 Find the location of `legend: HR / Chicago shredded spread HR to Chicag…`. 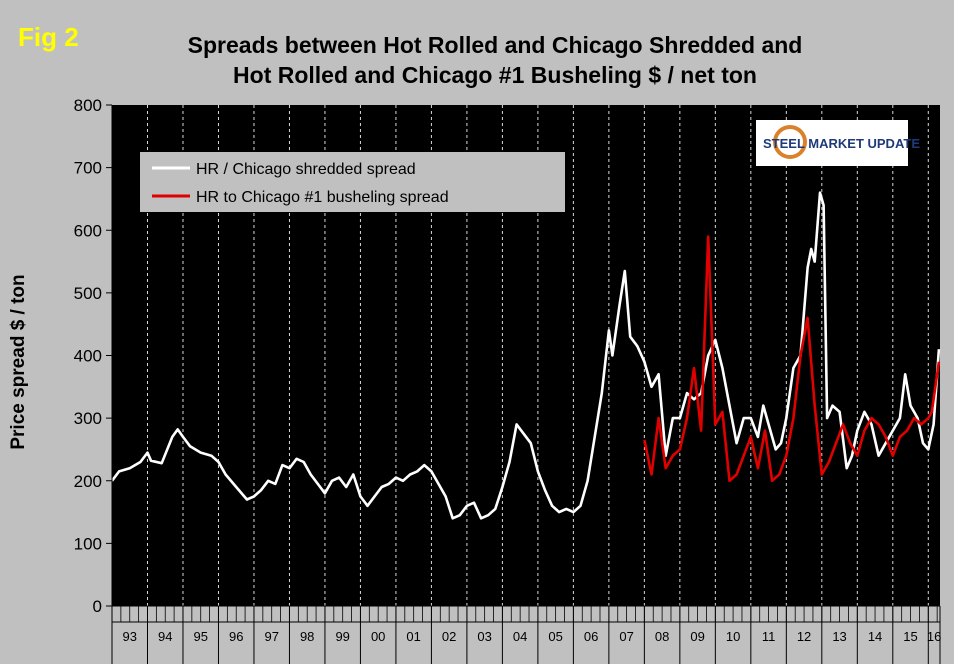

legend: HR / Chicago shredded spread HR to Chicag… is located at coordinates (352, 182).